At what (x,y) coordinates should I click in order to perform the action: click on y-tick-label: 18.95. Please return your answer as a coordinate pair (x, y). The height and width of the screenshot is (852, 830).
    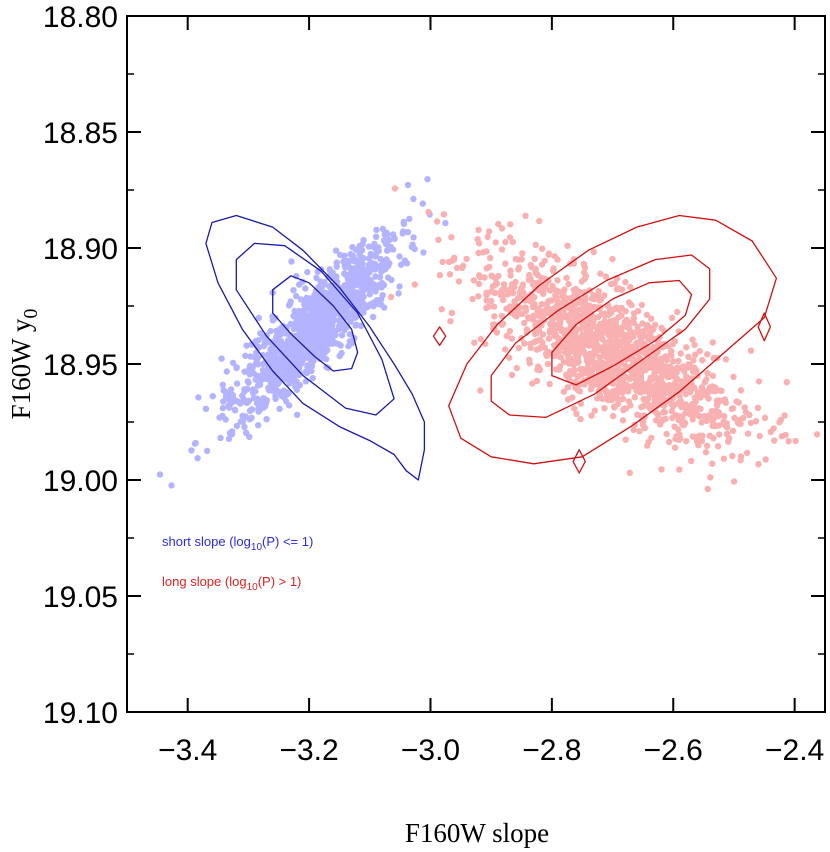
    Looking at the image, I should click on (80, 365).